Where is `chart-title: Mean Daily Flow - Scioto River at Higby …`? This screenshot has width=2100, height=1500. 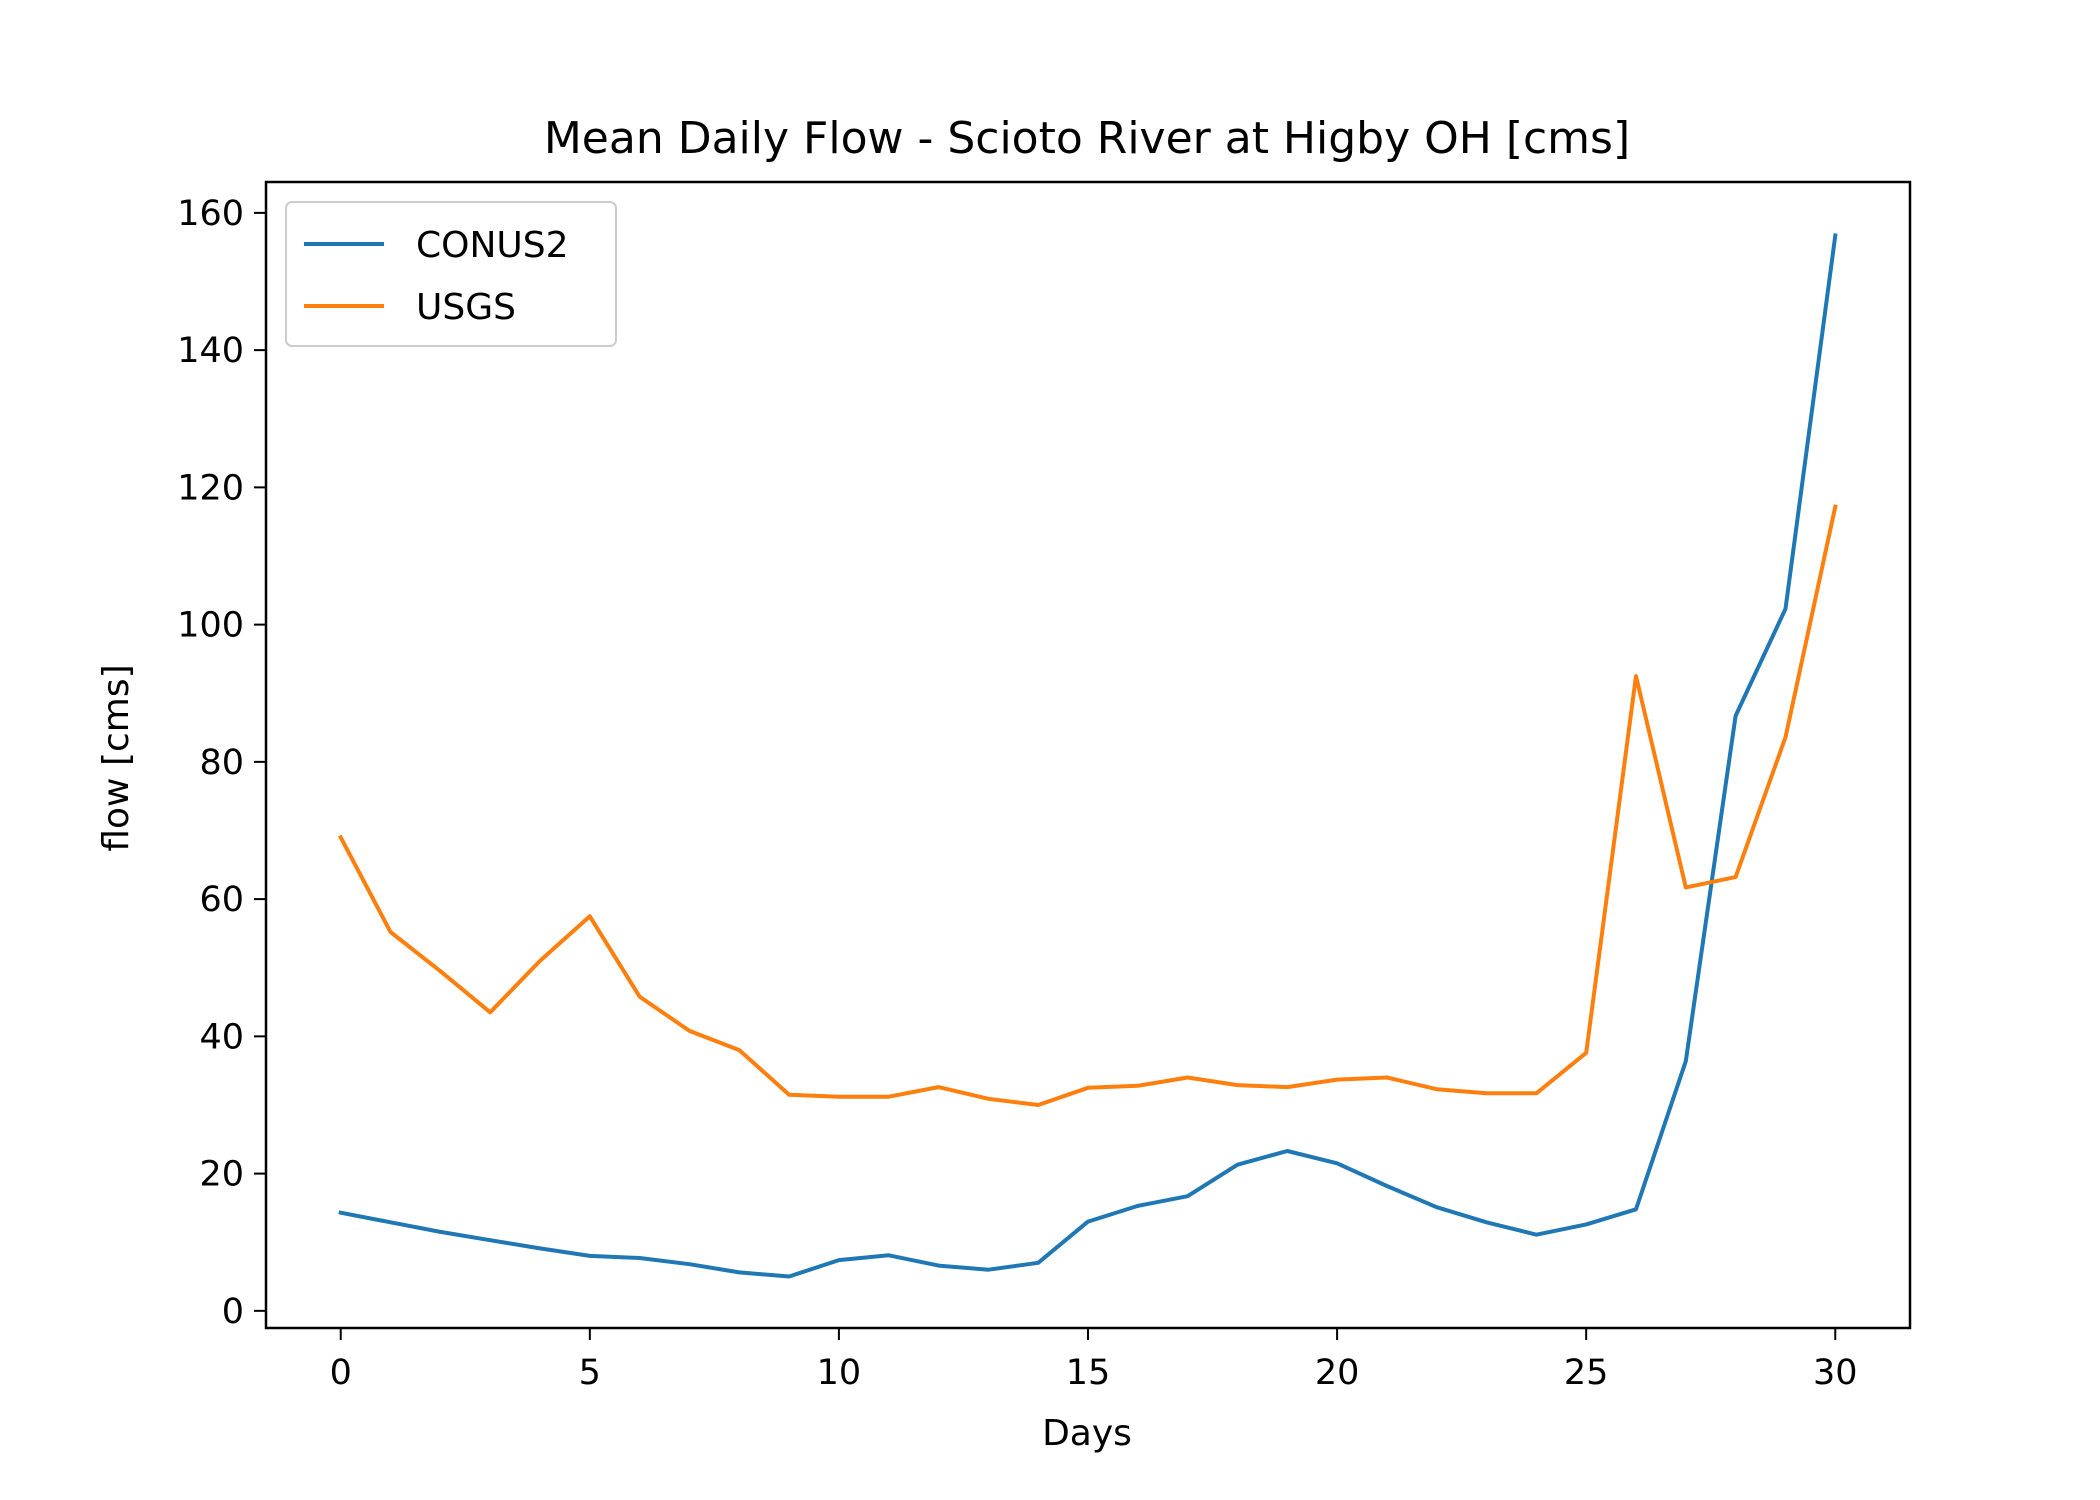 chart-title: Mean Daily Flow - Scioto River at Higby … is located at coordinates (1087, 138).